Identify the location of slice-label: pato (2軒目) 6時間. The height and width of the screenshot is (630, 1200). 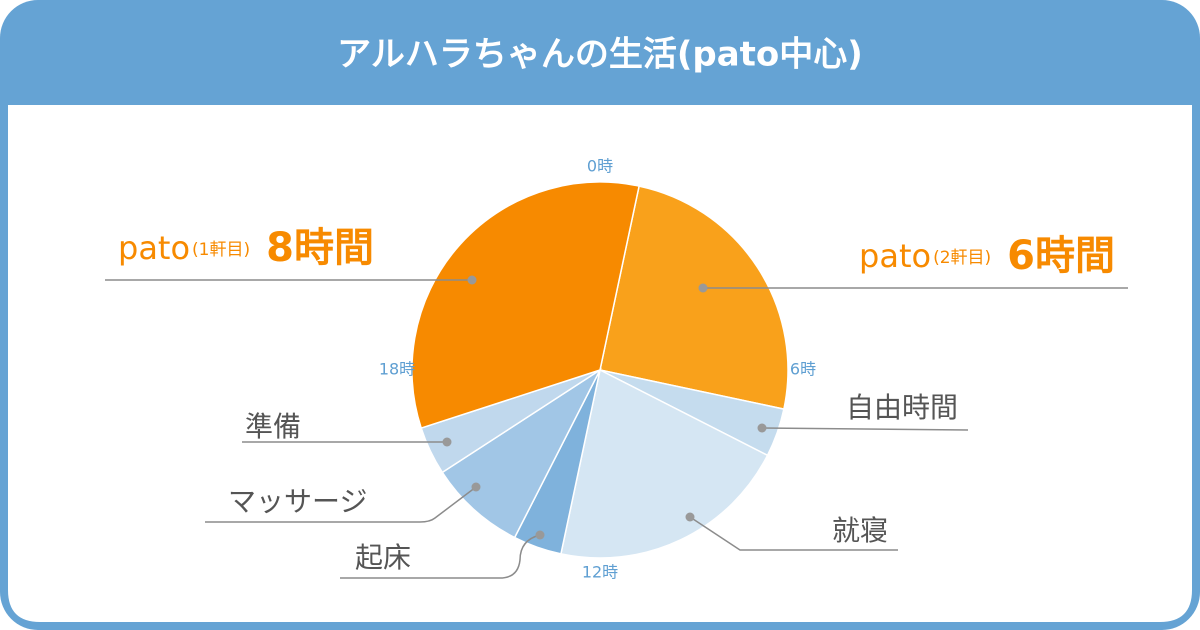
(987, 256).